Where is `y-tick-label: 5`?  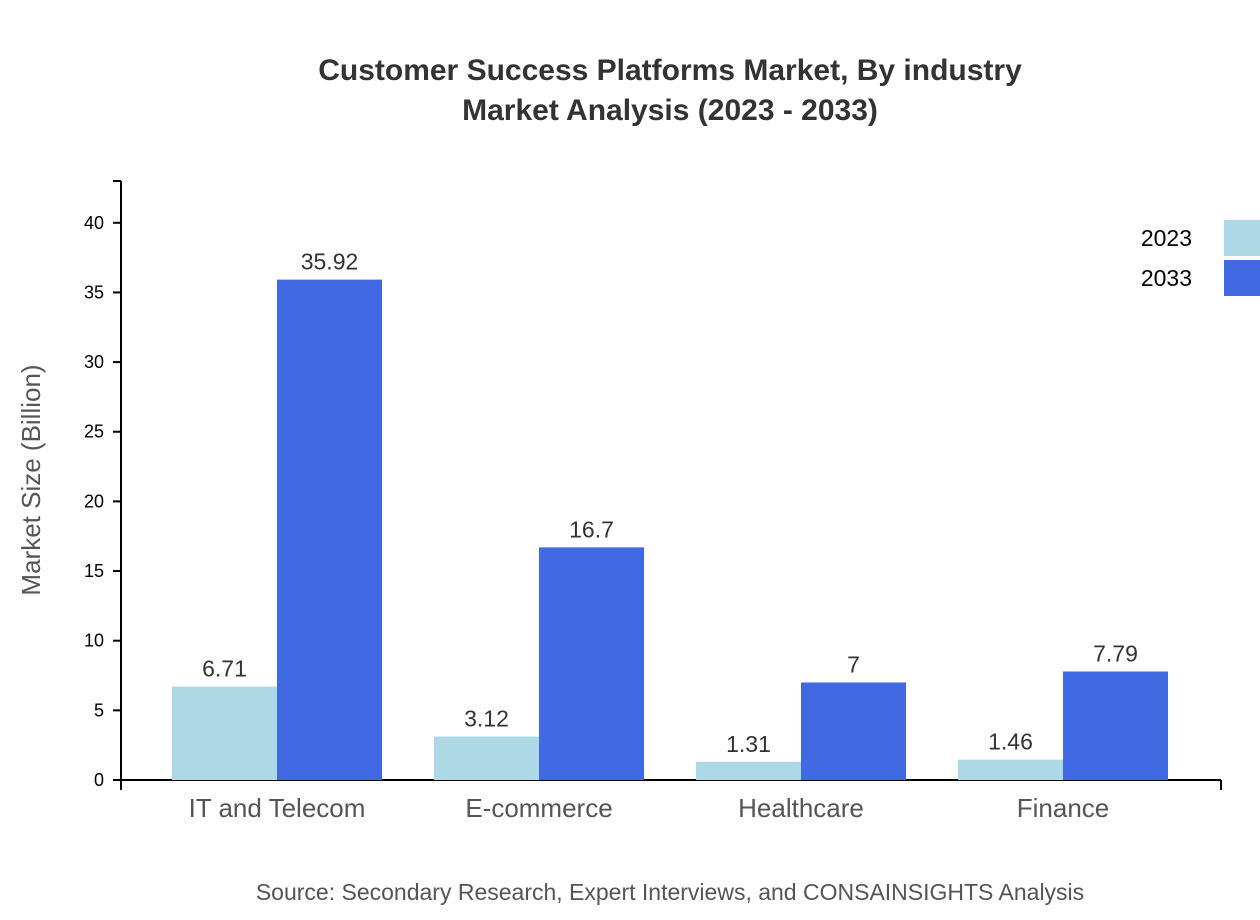
y-tick-label: 5 is located at coordinates (99, 710).